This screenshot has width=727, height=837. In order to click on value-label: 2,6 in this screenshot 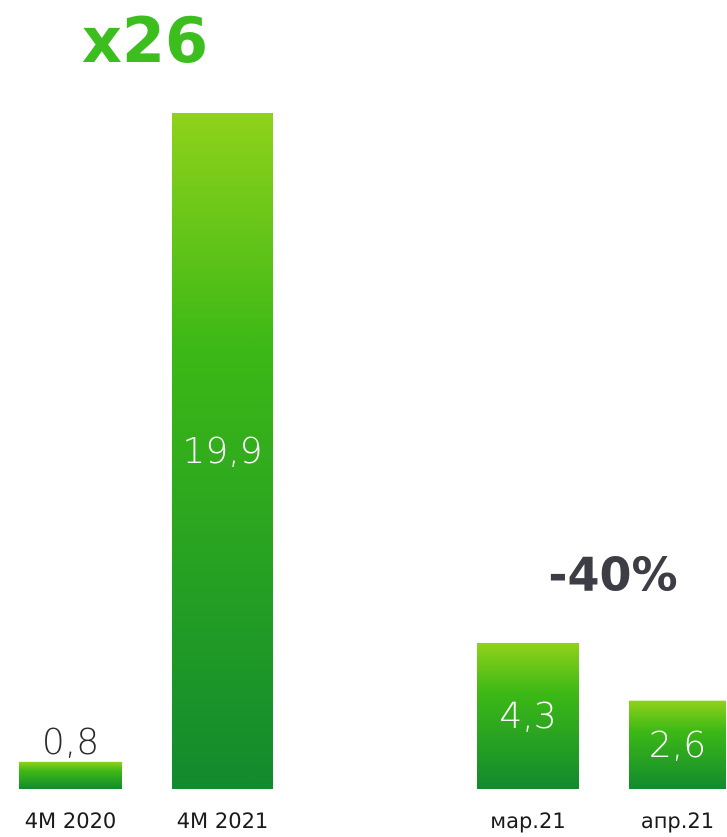, I will do `click(677, 745)`.